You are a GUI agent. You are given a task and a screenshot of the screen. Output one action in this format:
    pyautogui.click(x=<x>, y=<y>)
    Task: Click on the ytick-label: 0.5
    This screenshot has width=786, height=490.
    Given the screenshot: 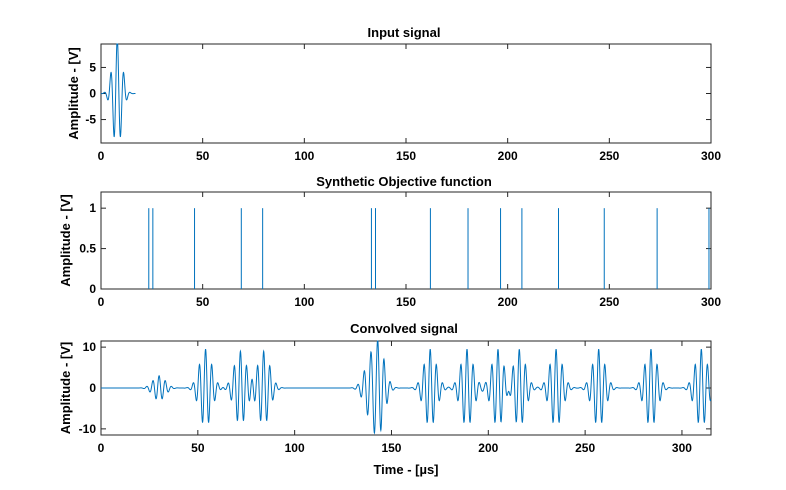 What is the action you would take?
    pyautogui.click(x=87, y=249)
    